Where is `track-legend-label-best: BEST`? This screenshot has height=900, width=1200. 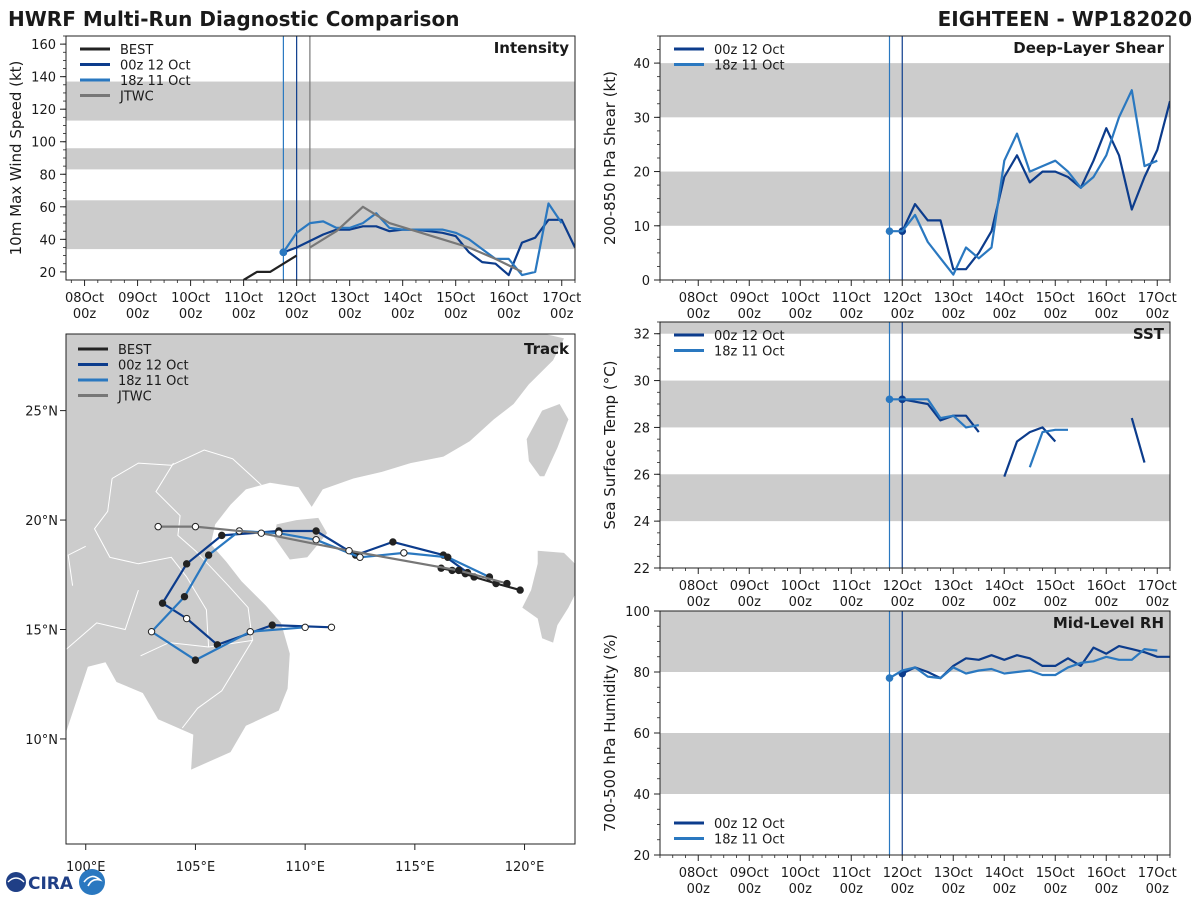 track-legend-label-best: BEST is located at coordinates (134, 350).